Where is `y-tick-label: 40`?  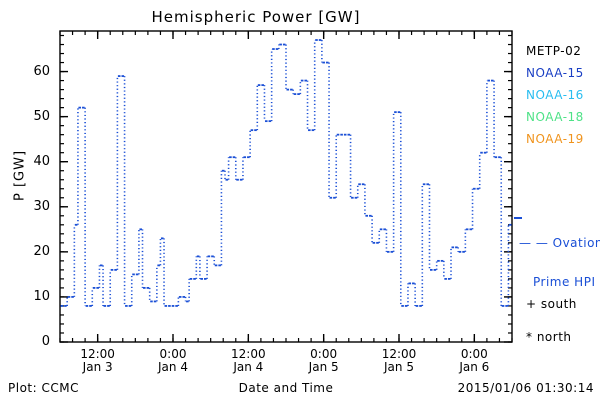
y-tick-label: 40 is located at coordinates (41, 161).